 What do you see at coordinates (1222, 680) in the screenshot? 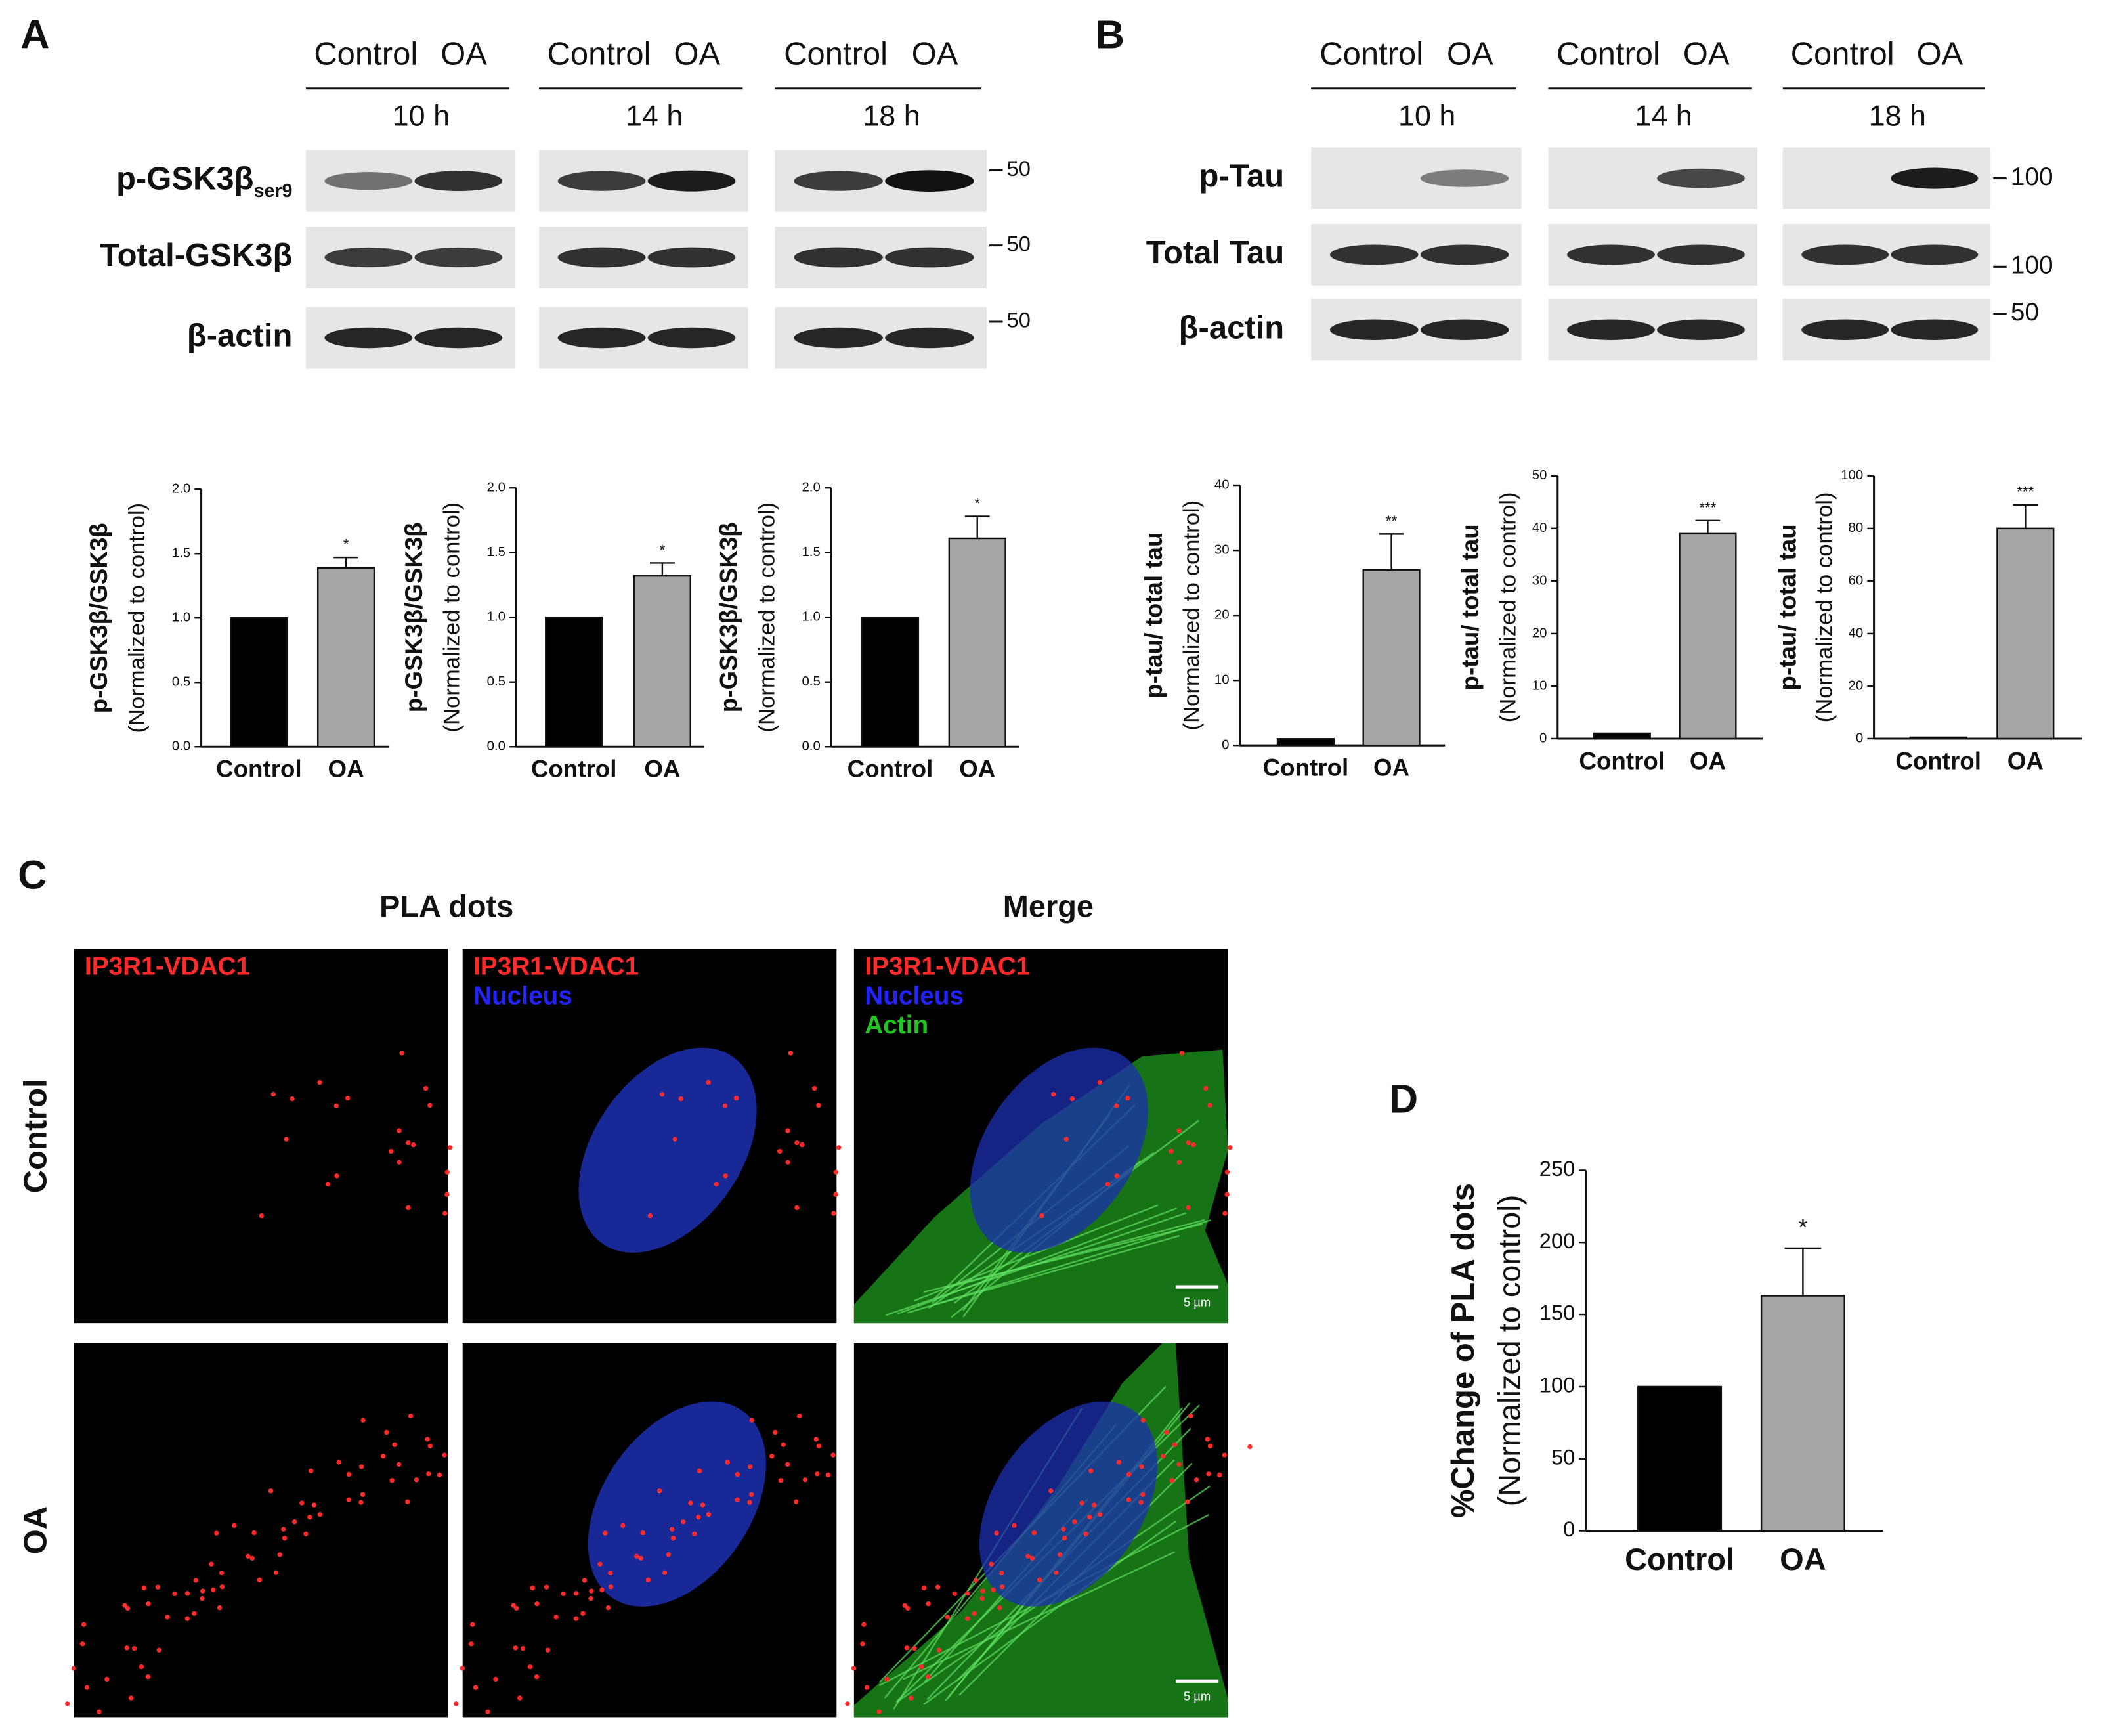
I see `y-tick-label: 10` at bounding box center [1222, 680].